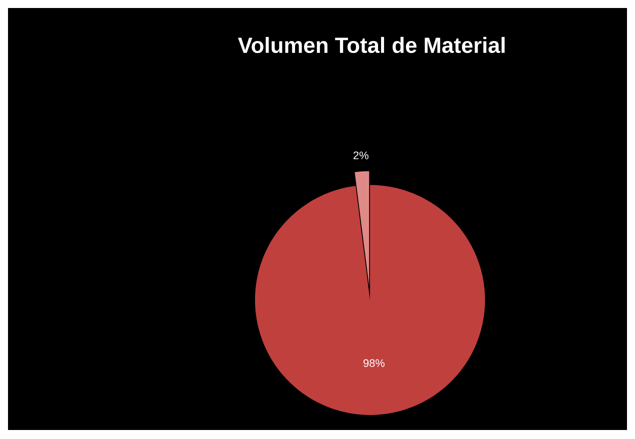 The image size is (635, 439). What do you see at coordinates (374, 363) in the screenshot?
I see `data-label: 98%` at bounding box center [374, 363].